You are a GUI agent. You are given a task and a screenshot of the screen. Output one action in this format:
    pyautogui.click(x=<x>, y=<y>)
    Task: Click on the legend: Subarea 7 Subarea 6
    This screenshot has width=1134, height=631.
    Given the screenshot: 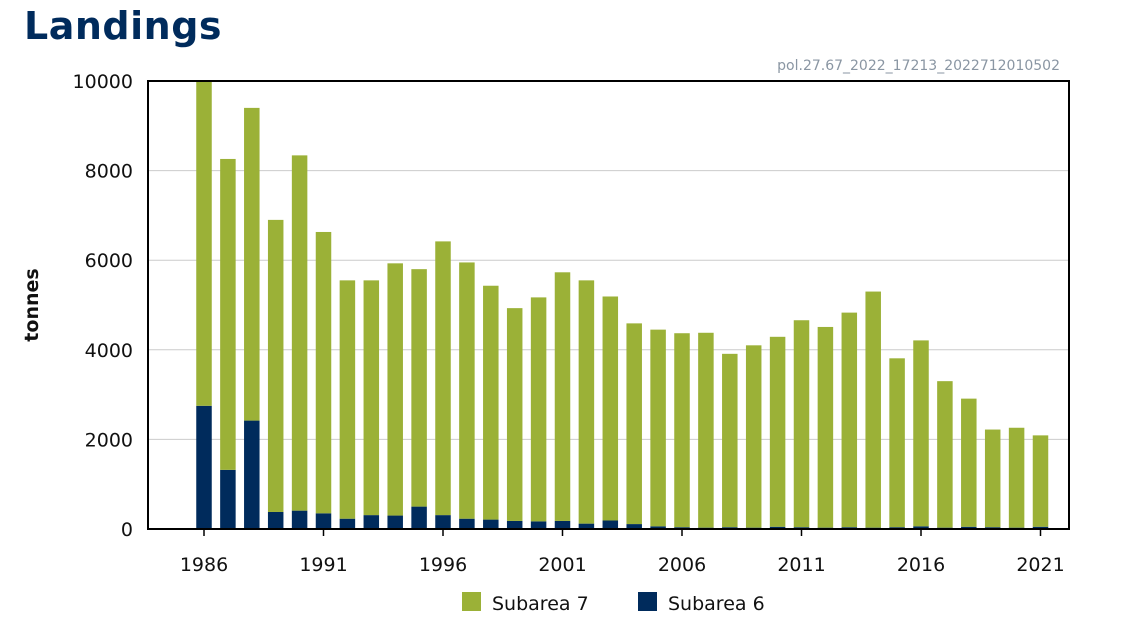 What is the action you would take?
    pyautogui.click(x=613, y=603)
    